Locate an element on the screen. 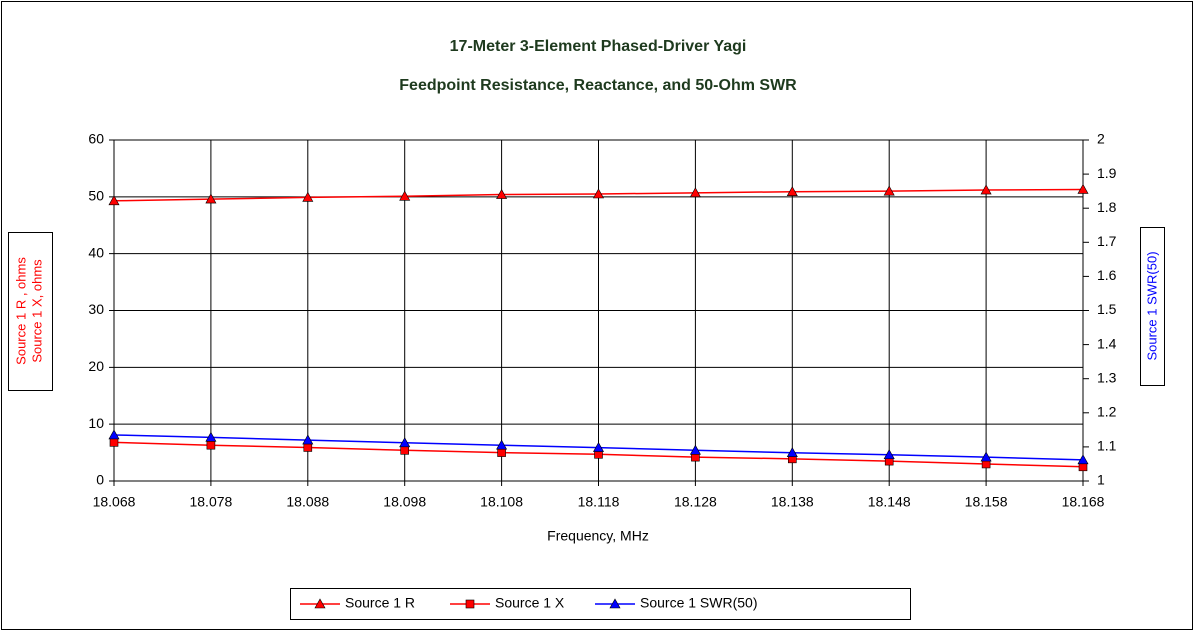 This screenshot has width=1195, height=631. y2-tick-label: 1.6 is located at coordinates (1107, 275).